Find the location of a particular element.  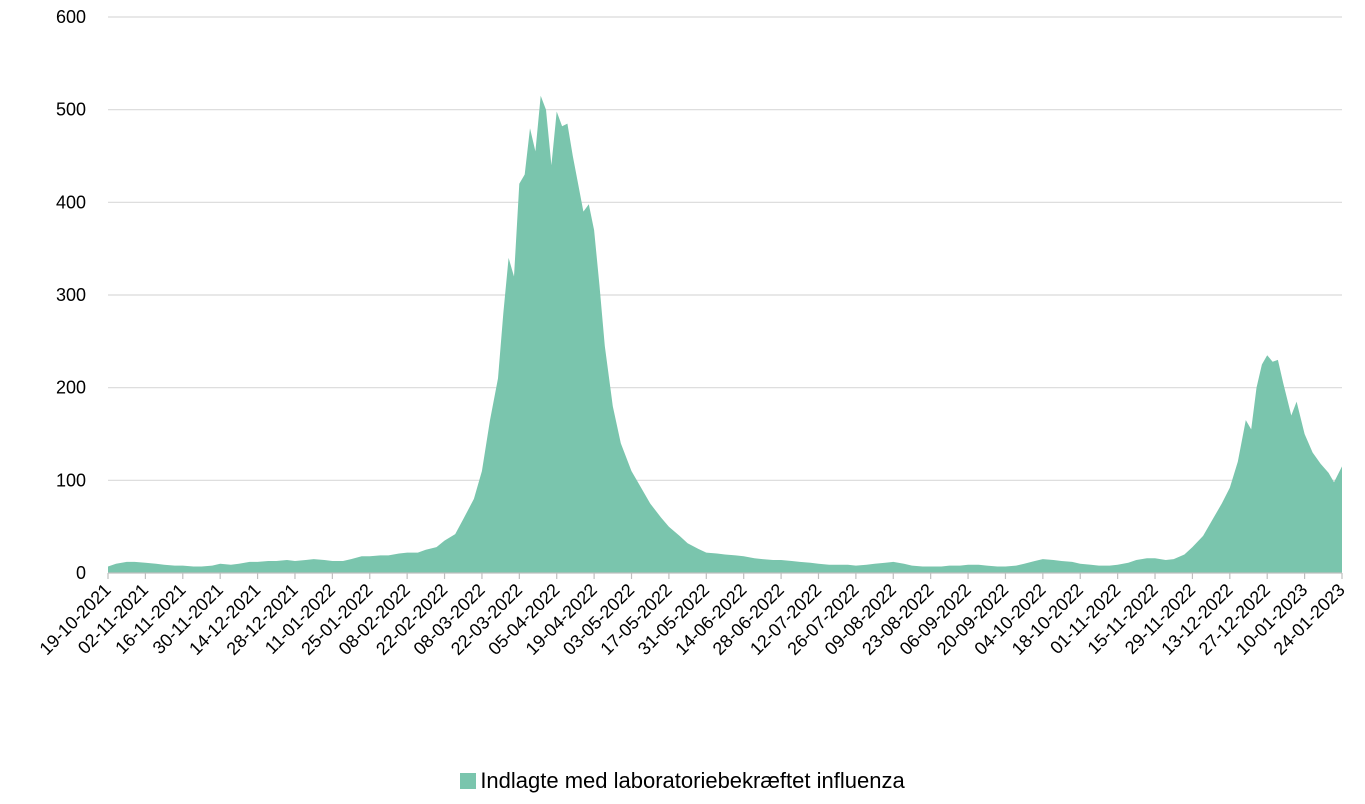

y-tick-label: 100 is located at coordinates (71, 480).